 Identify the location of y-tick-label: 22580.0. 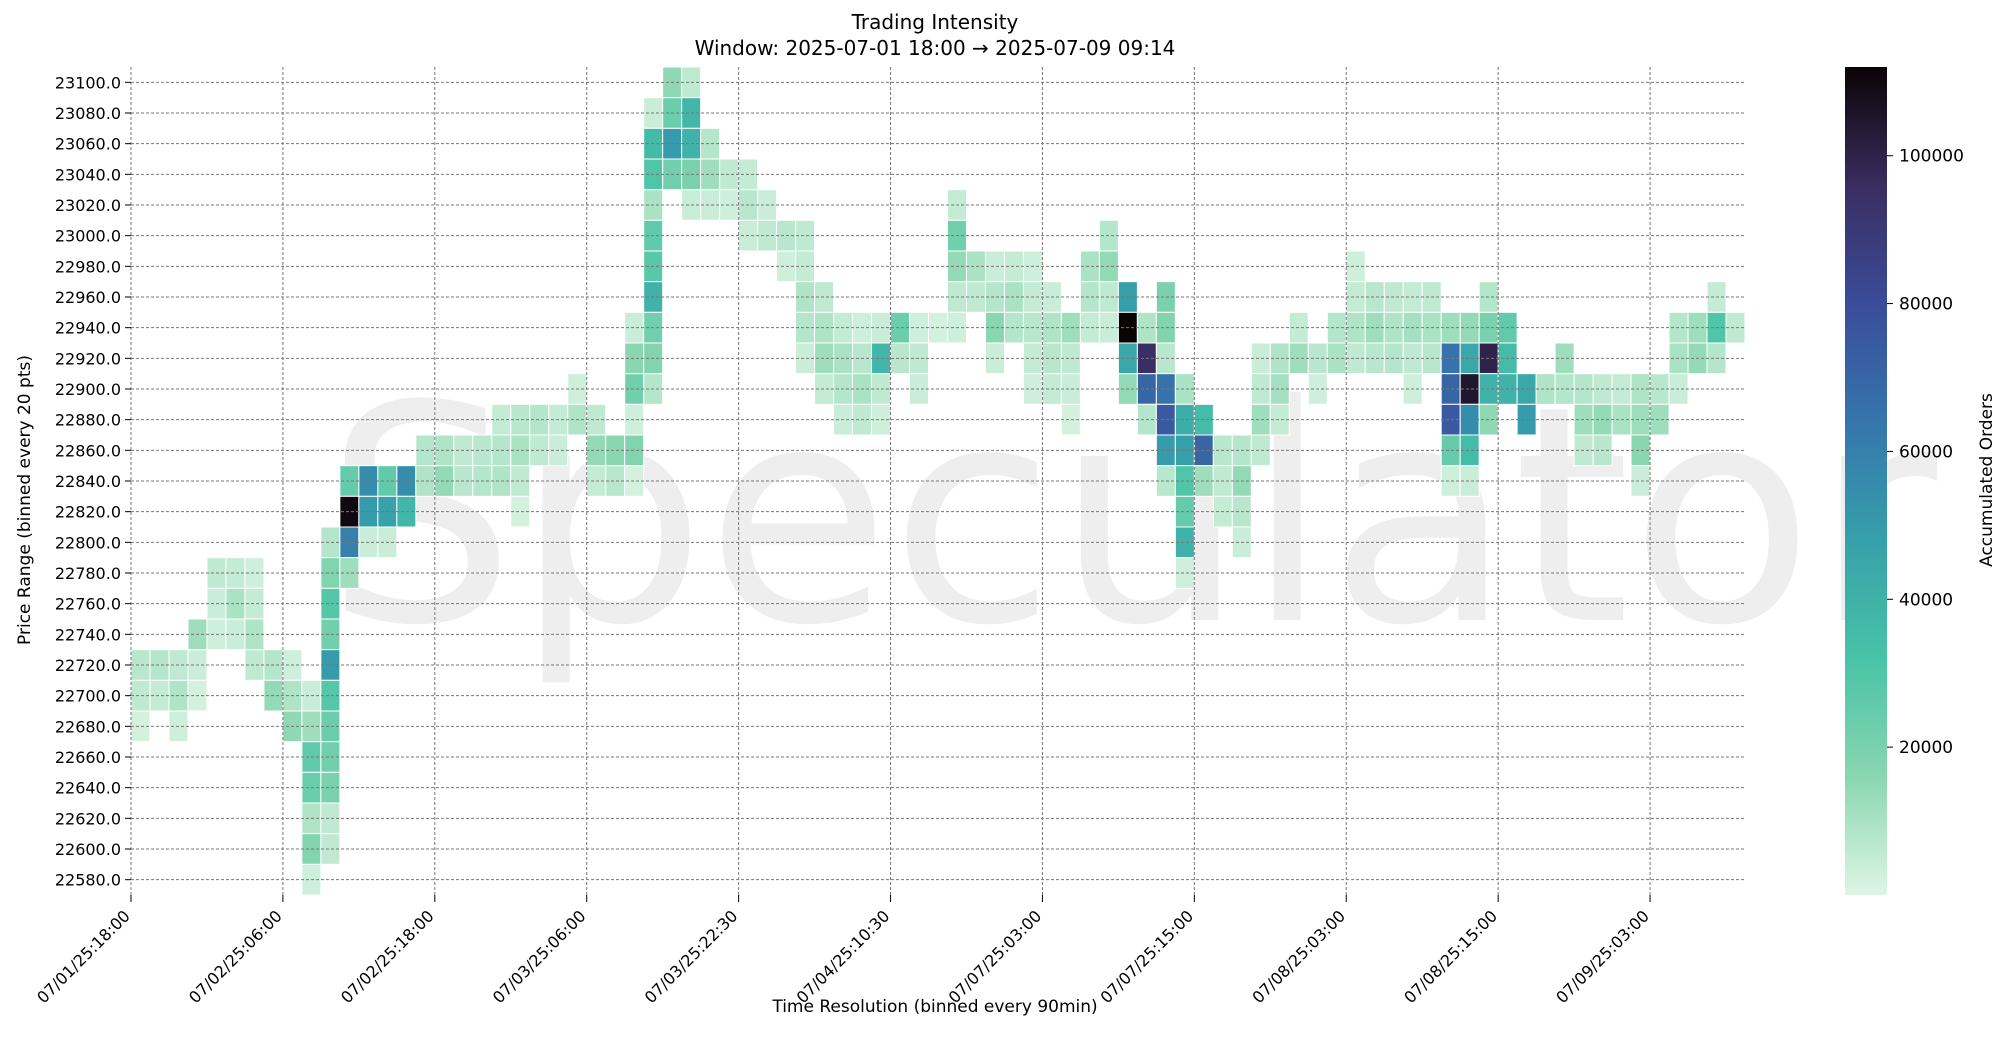
(88, 880).